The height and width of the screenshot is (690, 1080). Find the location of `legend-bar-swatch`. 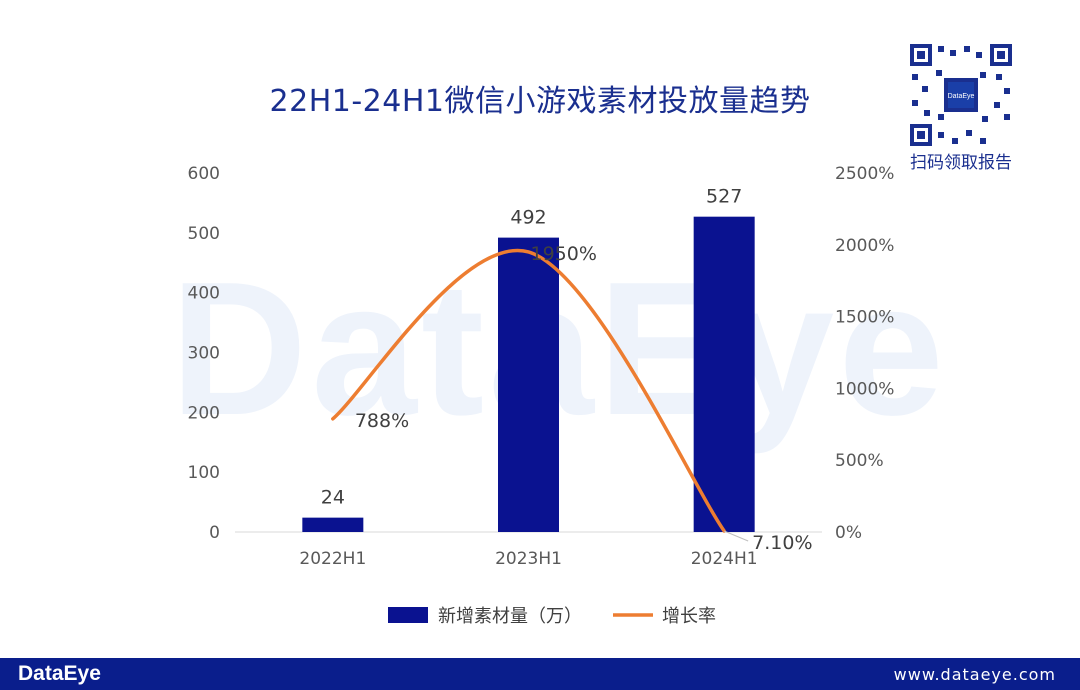

legend-bar-swatch is located at coordinates (408, 615).